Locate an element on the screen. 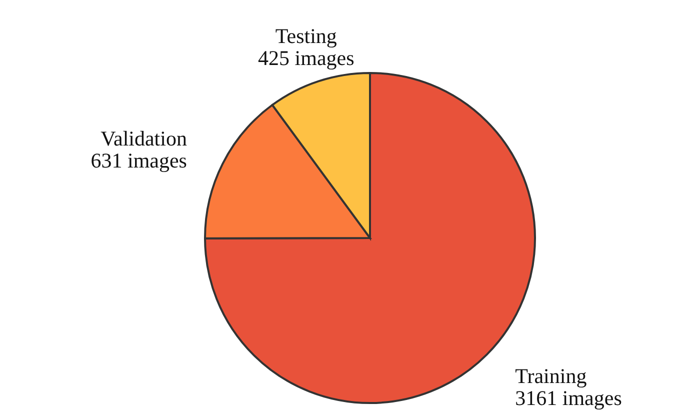 The width and height of the screenshot is (684, 418). data-label: 631 images is located at coordinates (138, 160).